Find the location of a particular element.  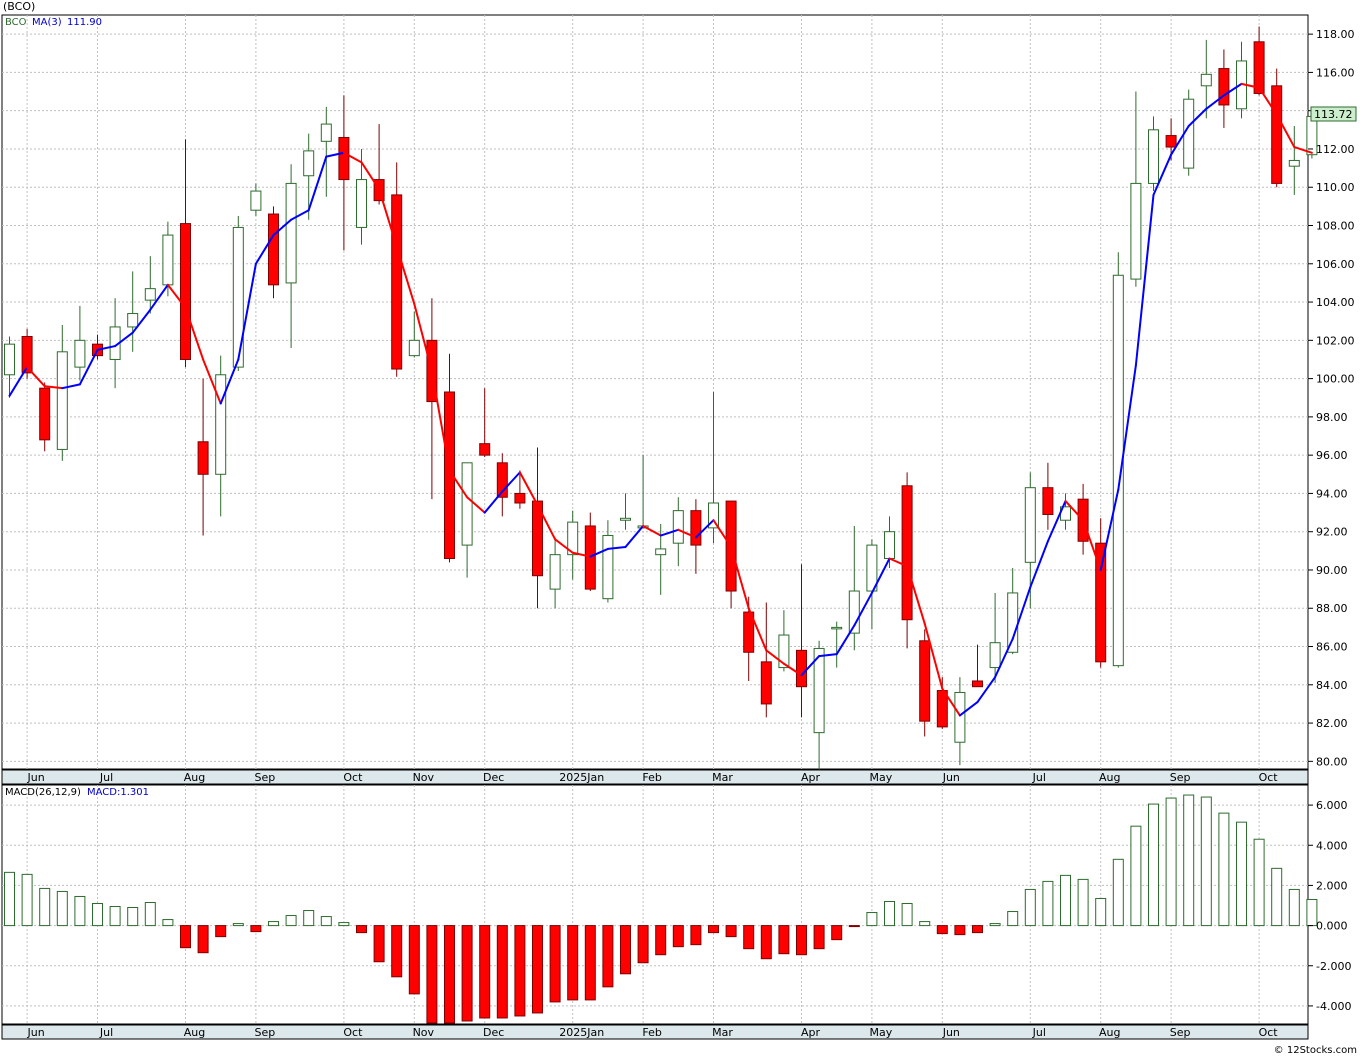

price-tick-label: 98.00 is located at coordinates (1332, 417).